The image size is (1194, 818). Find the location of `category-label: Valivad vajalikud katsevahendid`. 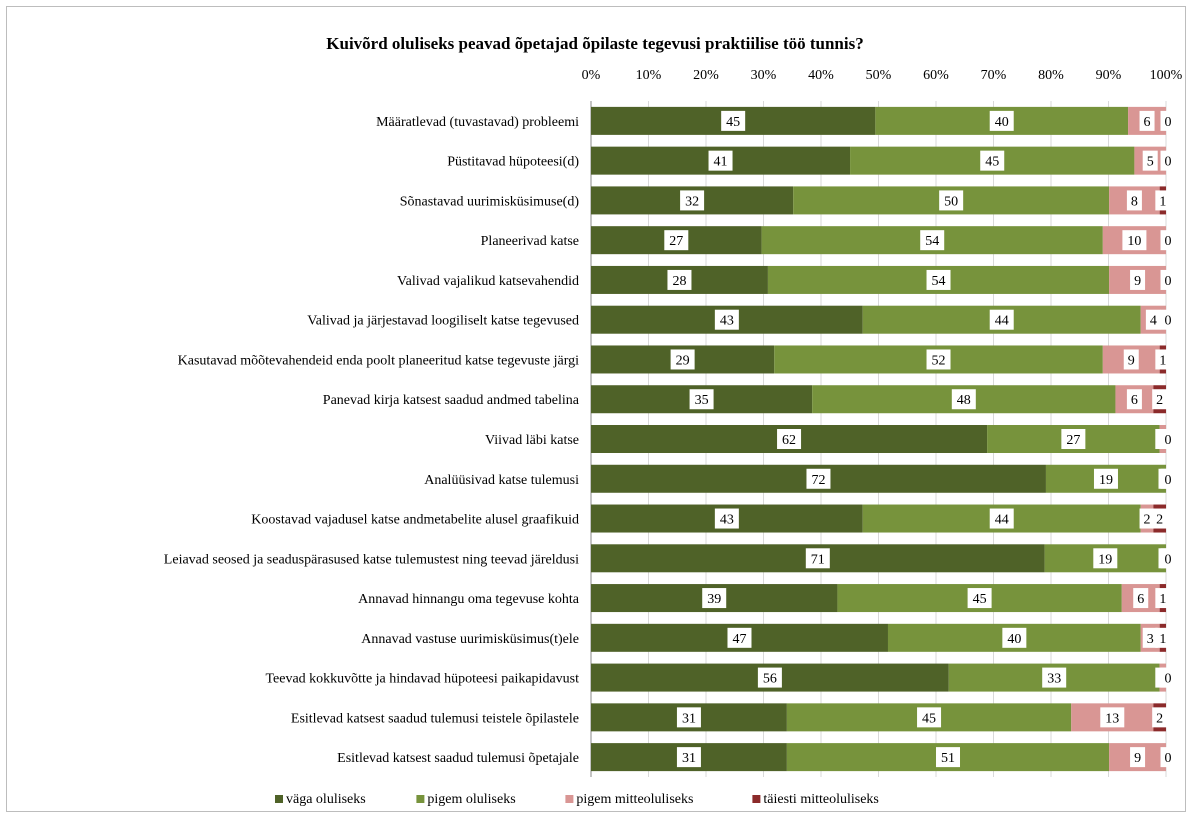

category-label: Valivad vajalikud katsevahendid is located at coordinates (488, 281).